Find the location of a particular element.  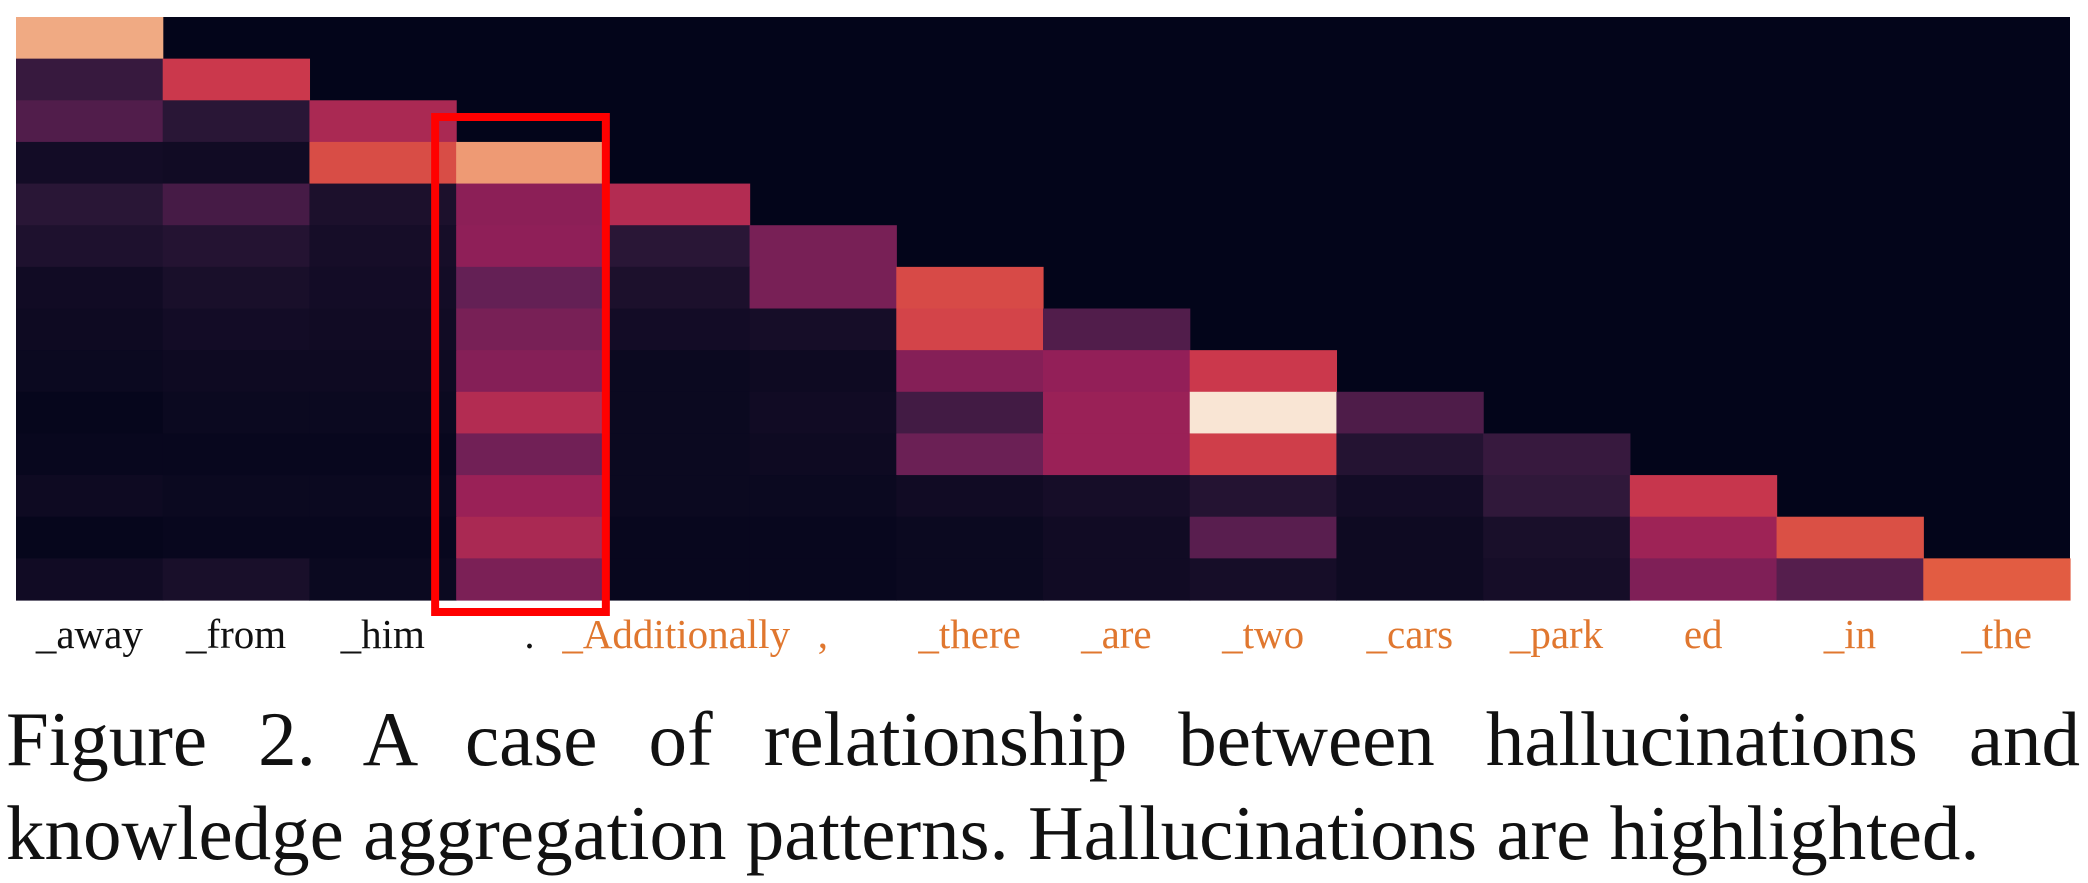

x-tick-label: _from is located at coordinates (235, 634).